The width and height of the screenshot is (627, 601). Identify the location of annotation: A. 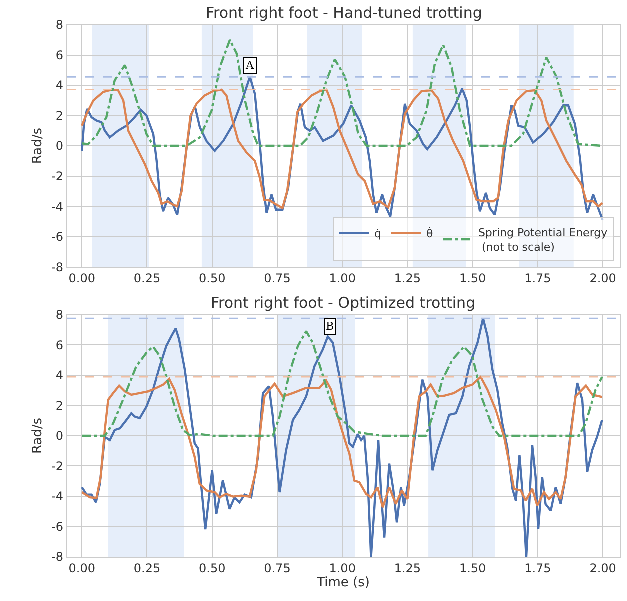
(250, 65).